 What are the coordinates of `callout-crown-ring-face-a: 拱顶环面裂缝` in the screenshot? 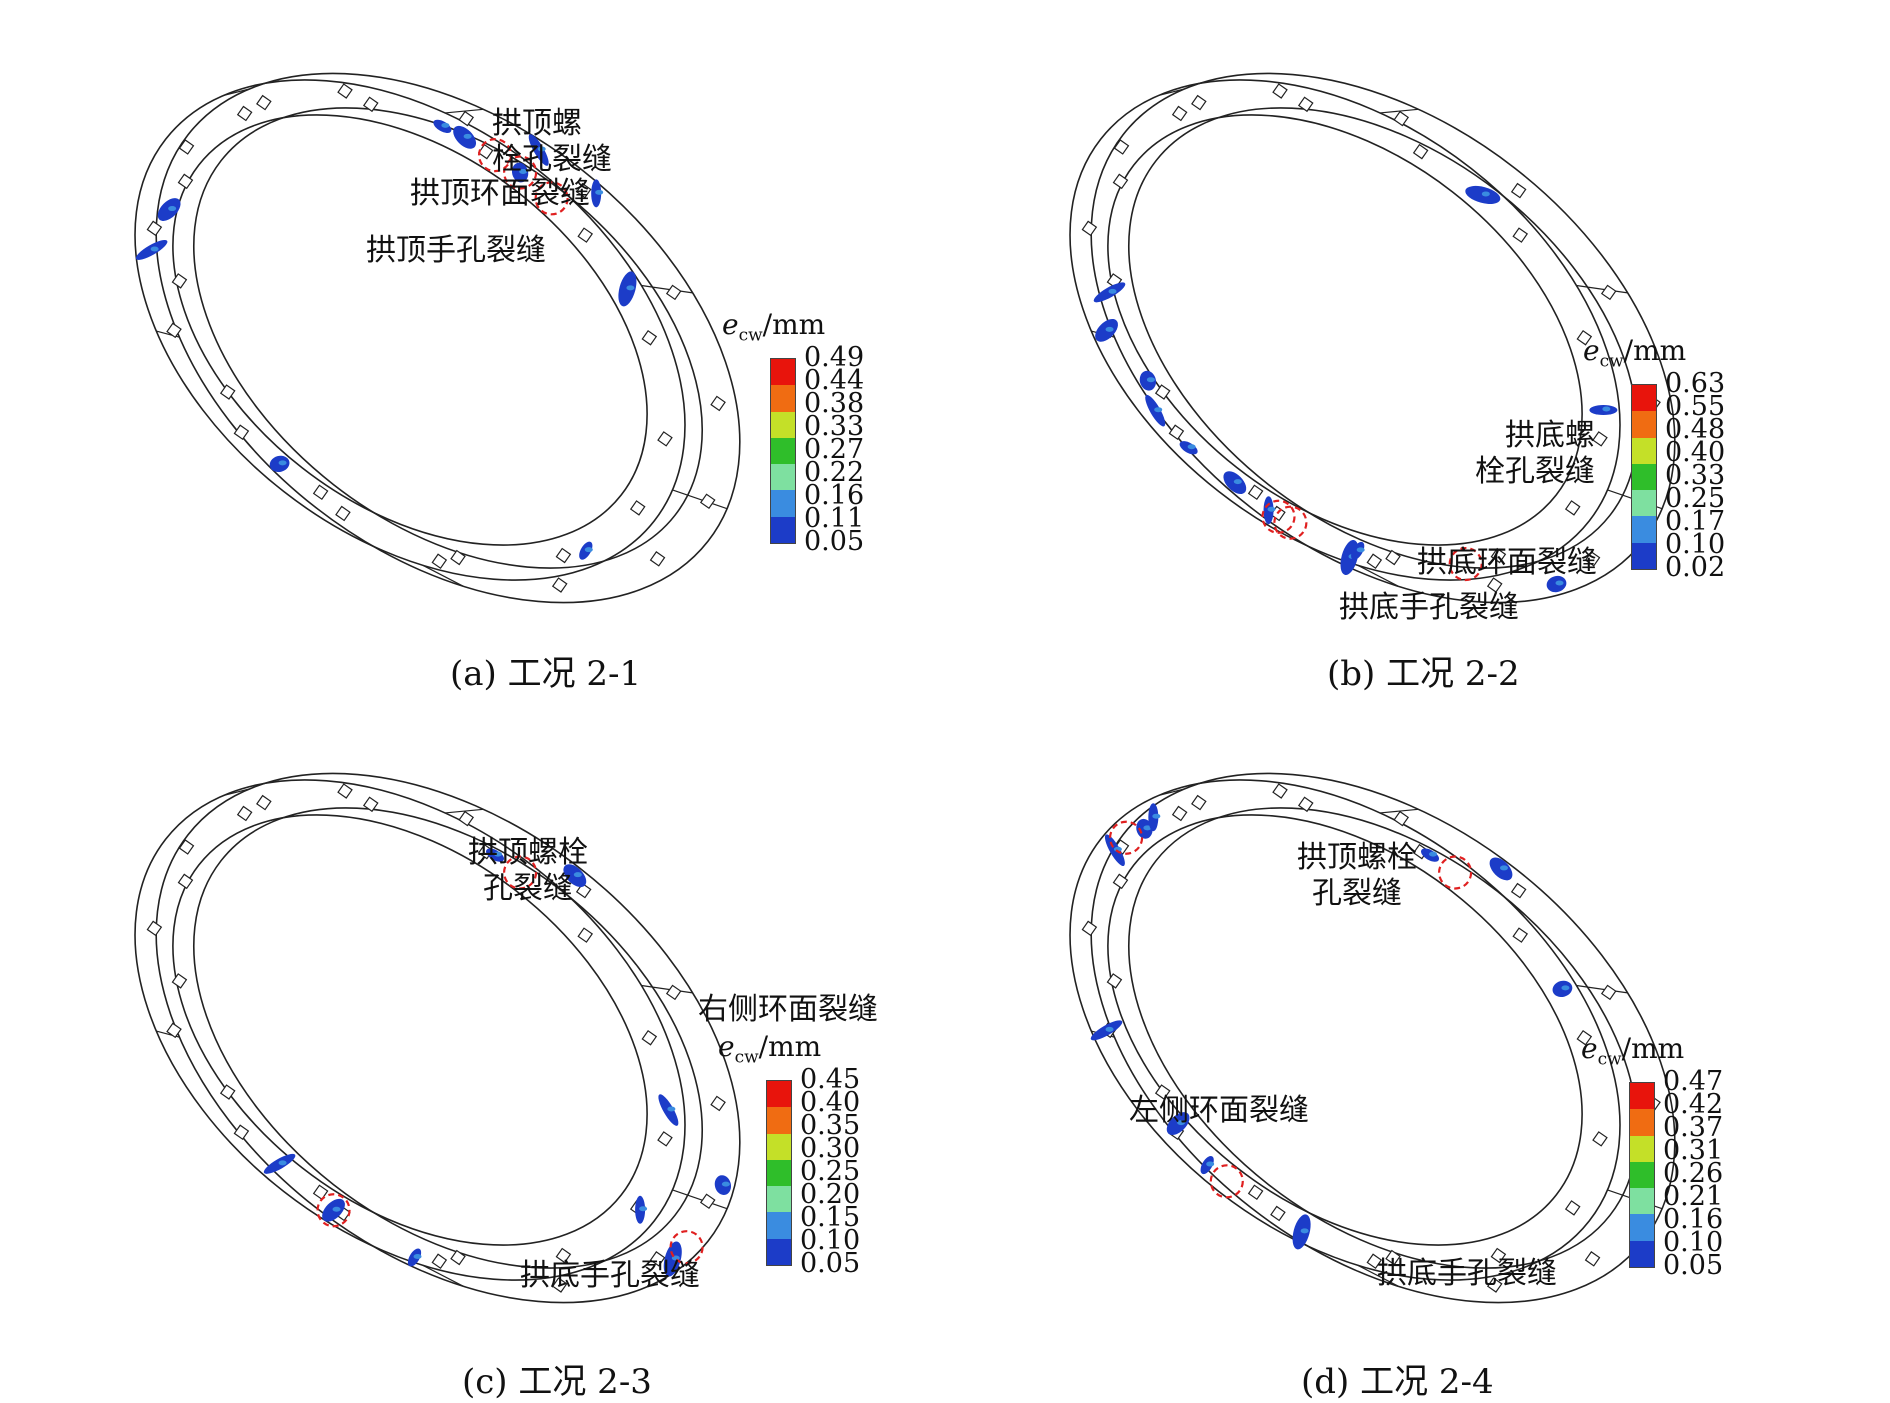 It's located at (500, 193).